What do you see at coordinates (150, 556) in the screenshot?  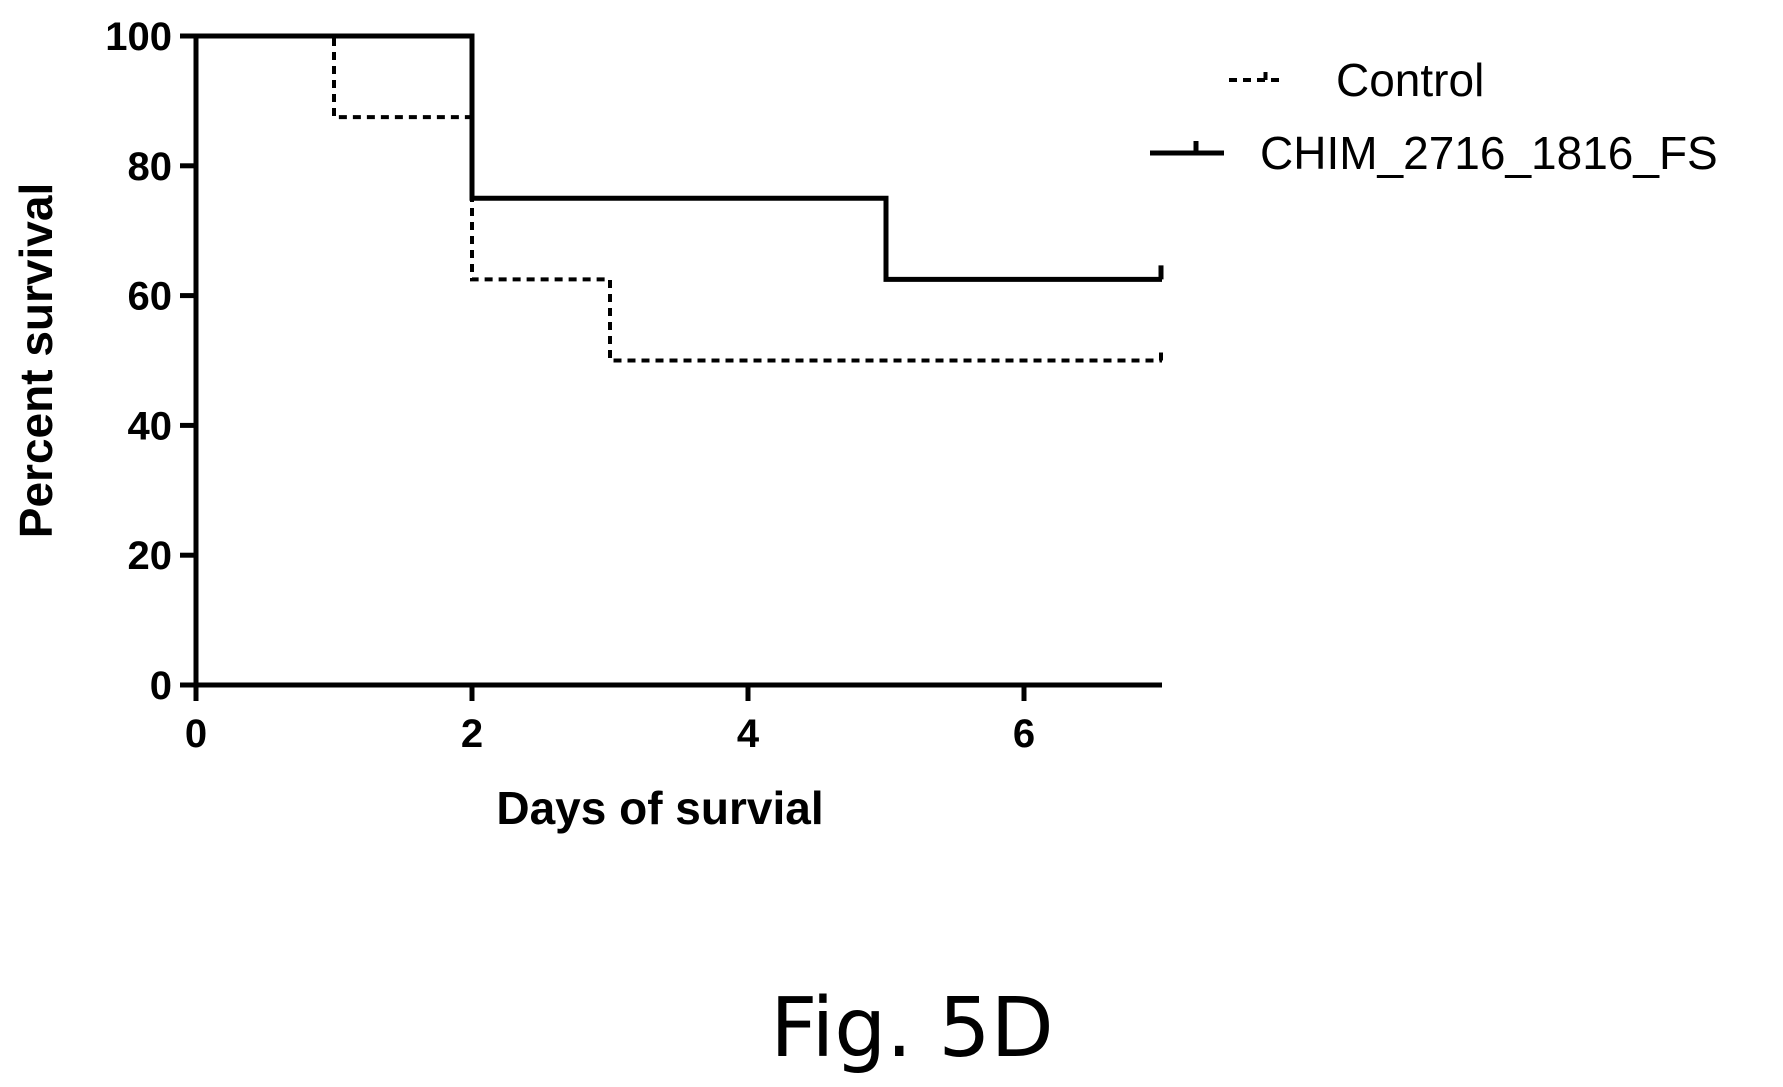 I see `y-tick-label: 20` at bounding box center [150, 556].